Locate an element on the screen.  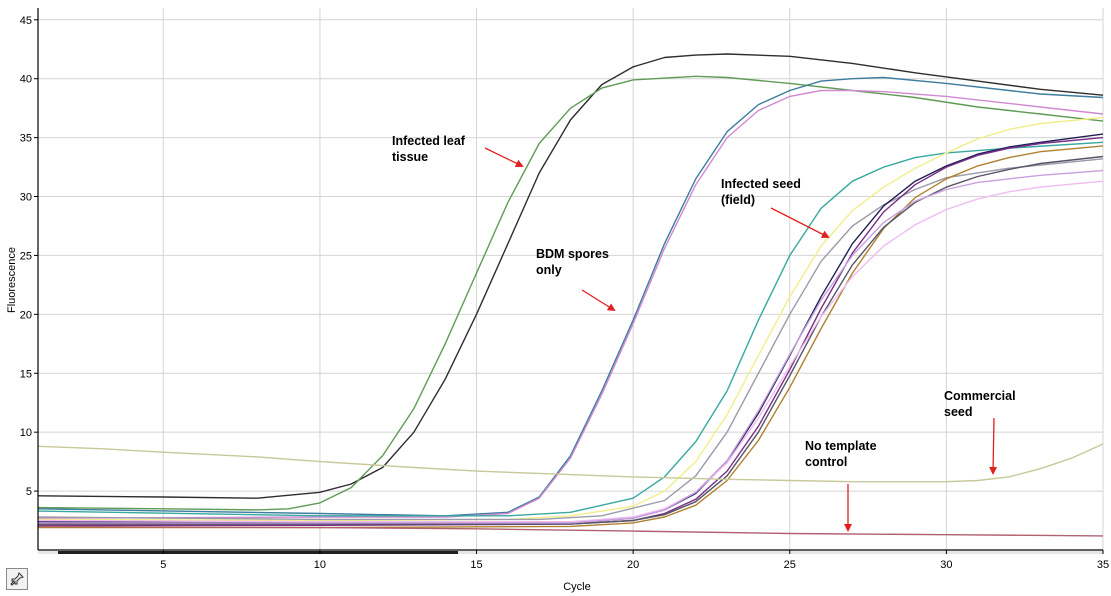
y-tick-label: 45 is located at coordinates (26, 21).